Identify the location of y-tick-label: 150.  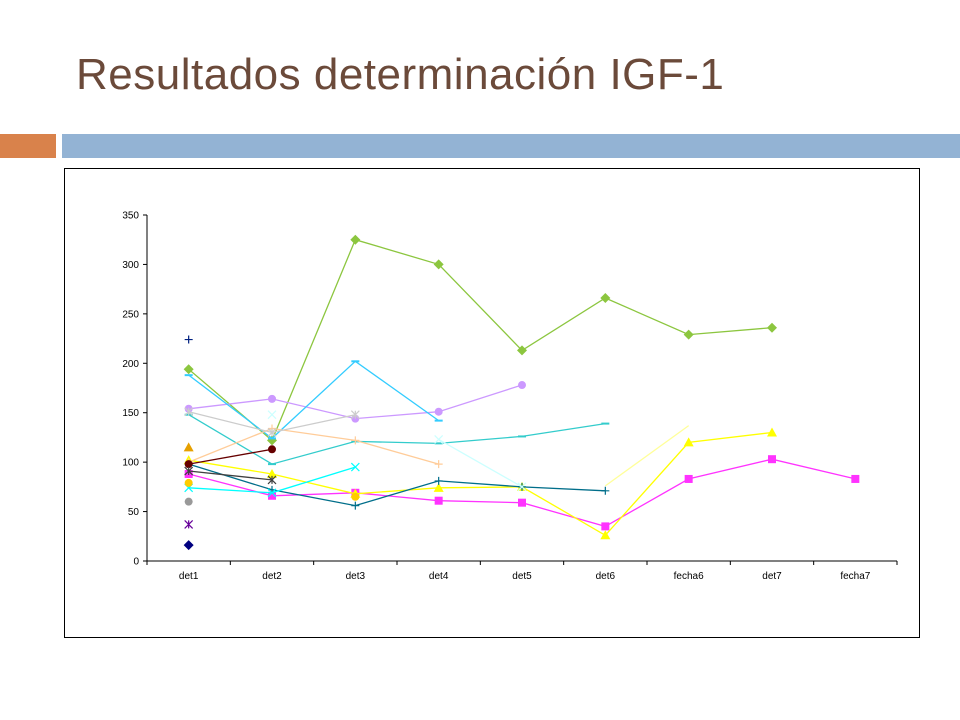
(130, 413).